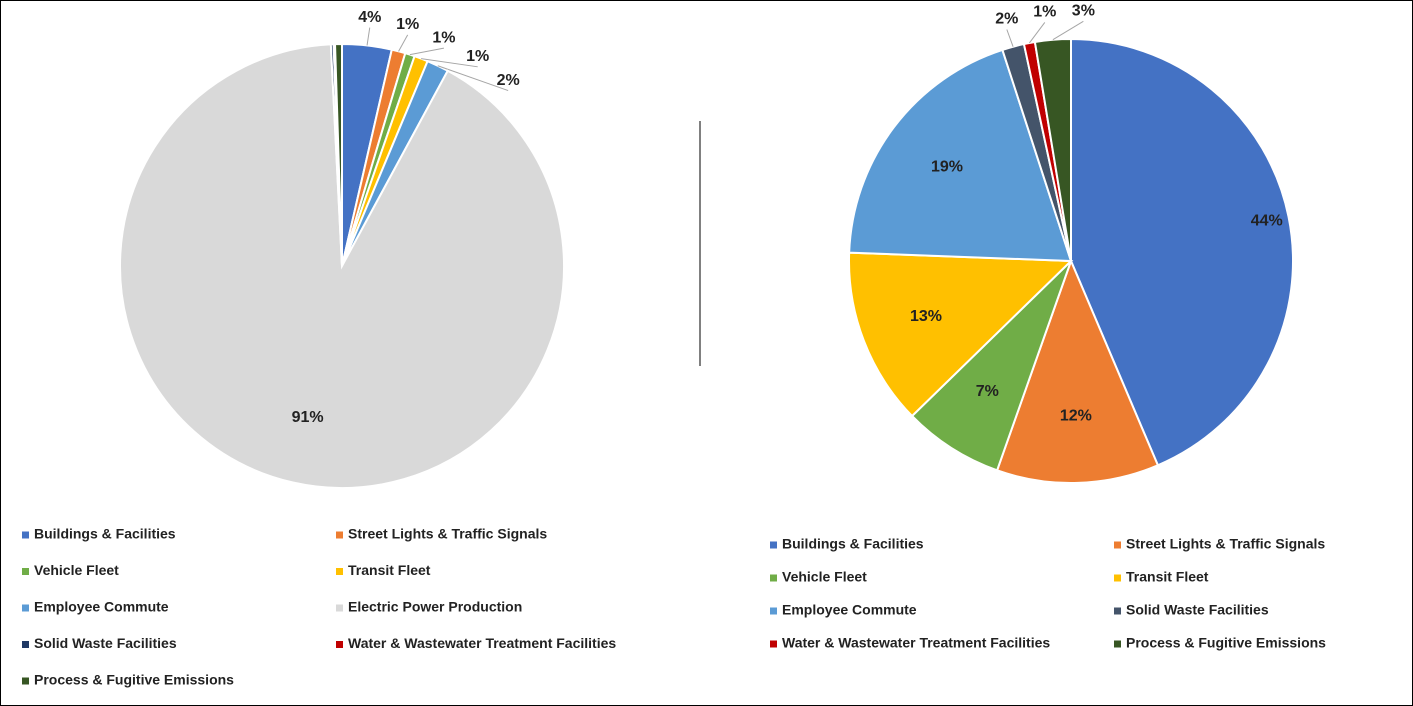 The image size is (1413, 706). I want to click on data-label: 7%, so click(987, 391).